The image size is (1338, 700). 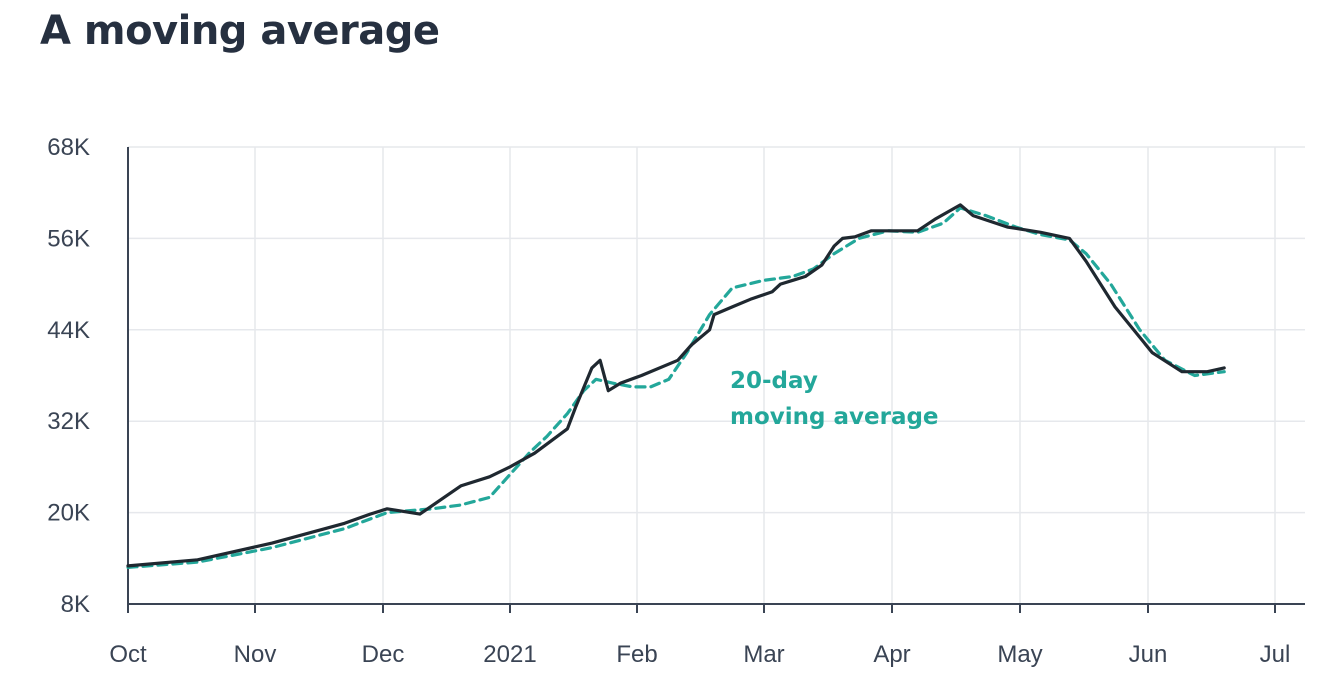 What do you see at coordinates (68, 238) in the screenshot?
I see `y-tick-label: 56K` at bounding box center [68, 238].